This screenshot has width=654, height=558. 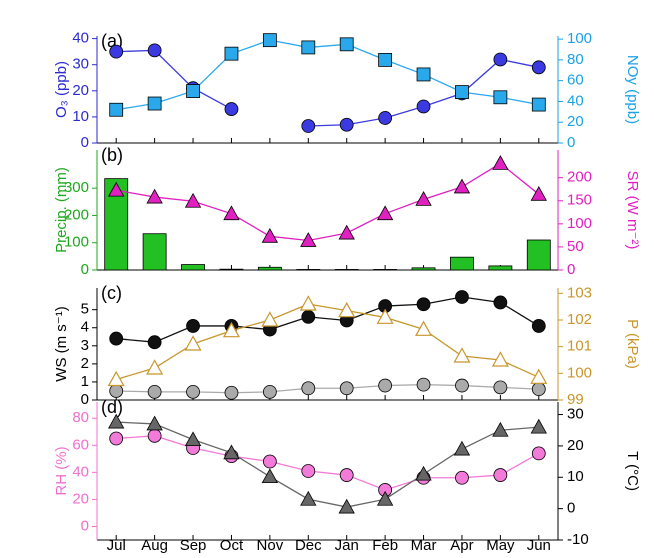 What do you see at coordinates (539, 545) in the screenshot?
I see `x-tick-label: Jun` at bounding box center [539, 545].